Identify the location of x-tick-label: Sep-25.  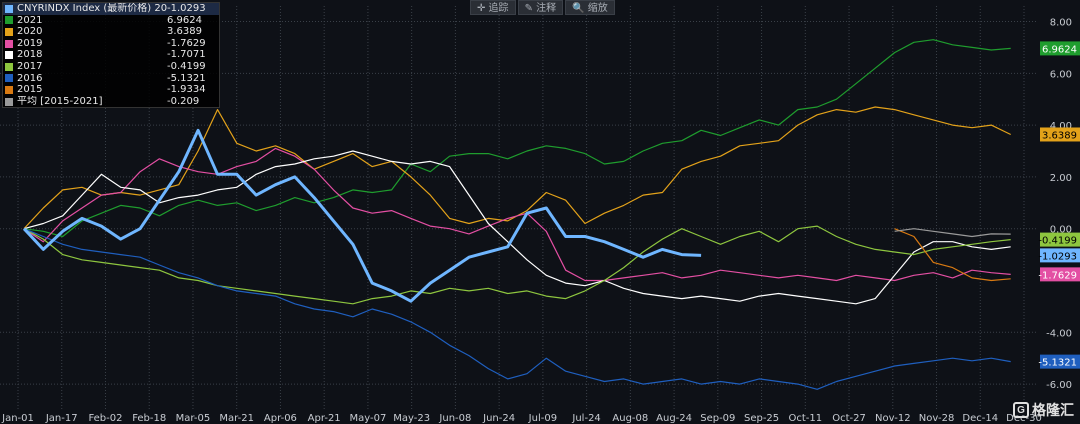
(761, 418).